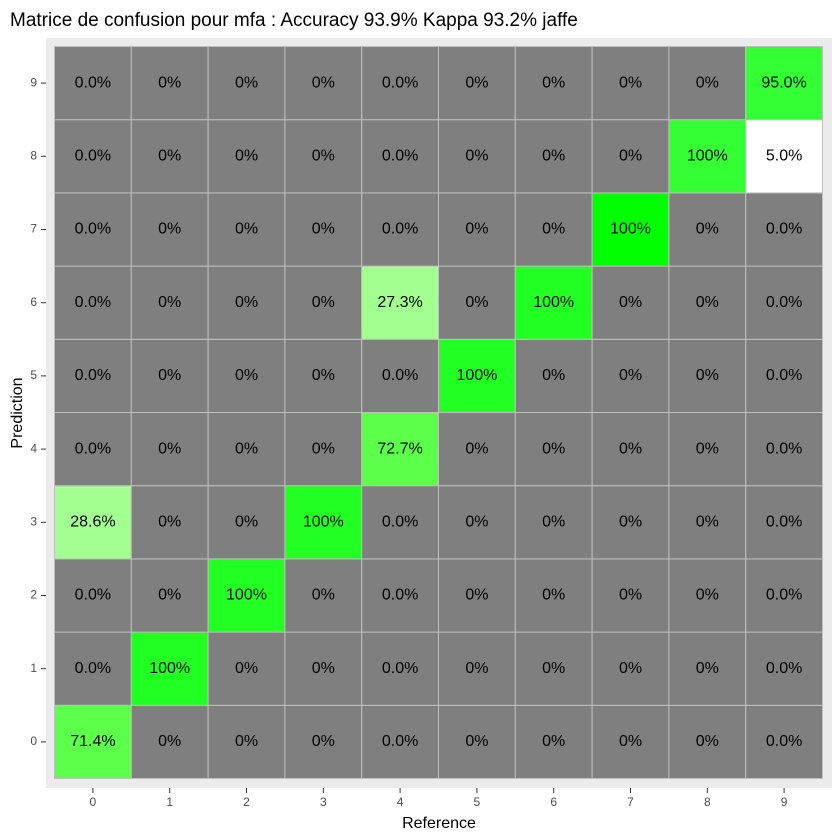  I want to click on heatmap-cell-label-r7-c9: 0.0%, so click(784, 229).